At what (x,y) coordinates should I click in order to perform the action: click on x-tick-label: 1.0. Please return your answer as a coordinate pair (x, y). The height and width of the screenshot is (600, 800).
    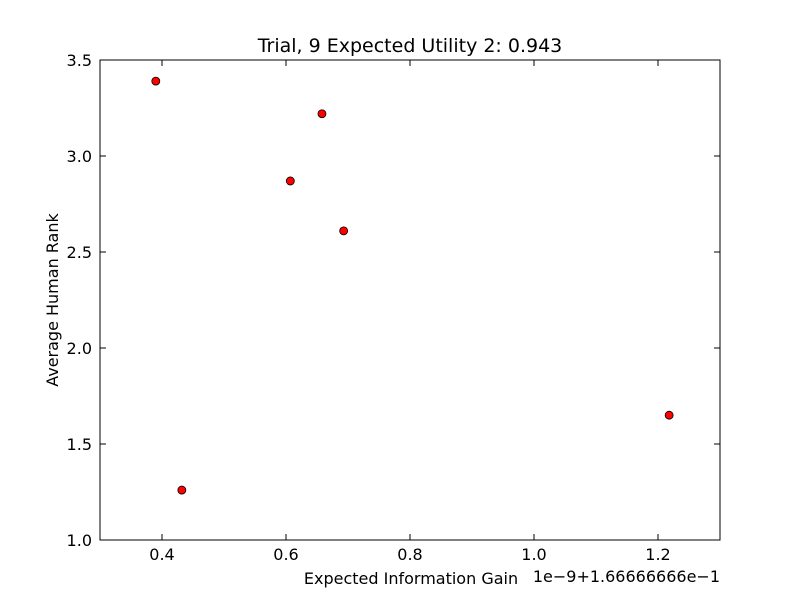
    Looking at the image, I should click on (533, 554).